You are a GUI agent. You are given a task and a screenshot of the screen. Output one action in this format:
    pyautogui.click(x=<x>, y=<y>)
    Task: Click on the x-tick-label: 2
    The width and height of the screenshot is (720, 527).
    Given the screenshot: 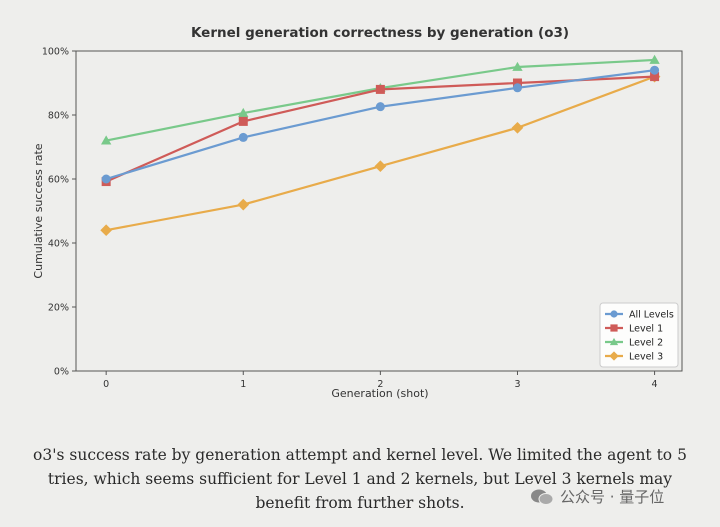 What is the action you would take?
    pyautogui.click(x=380, y=384)
    